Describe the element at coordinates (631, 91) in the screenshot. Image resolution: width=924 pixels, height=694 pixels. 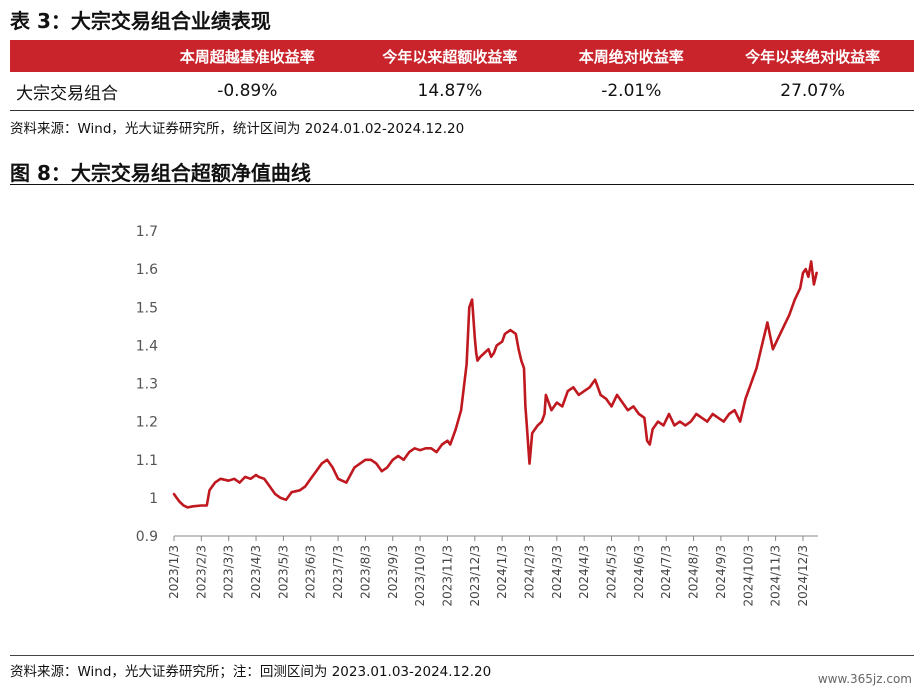
I see `value-weekly-absolute: -2.01%` at that location.